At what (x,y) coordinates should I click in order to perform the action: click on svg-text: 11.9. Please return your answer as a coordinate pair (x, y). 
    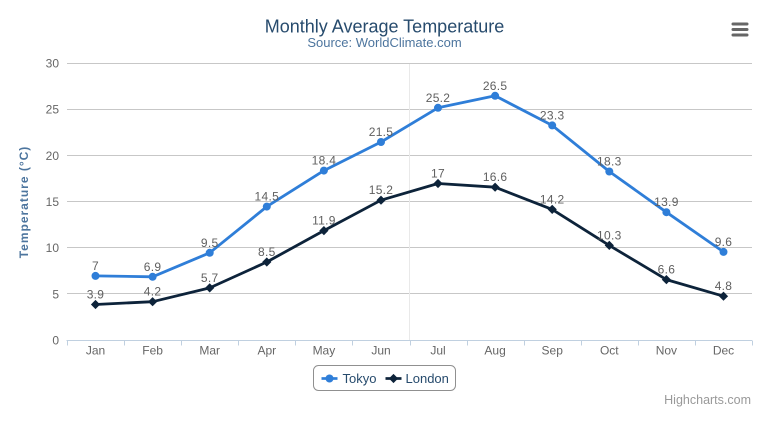
    Looking at the image, I should click on (324, 221).